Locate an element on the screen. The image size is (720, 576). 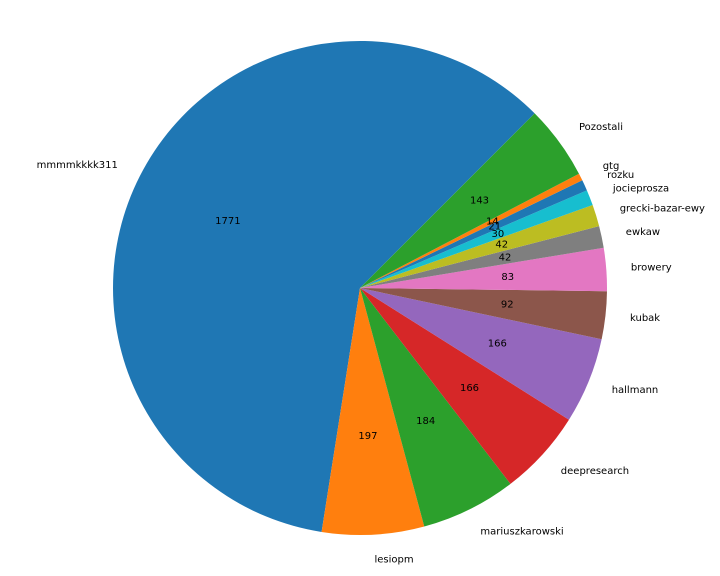
pie-slice-grecki-bazar-ewy is located at coordinates (480, 246).